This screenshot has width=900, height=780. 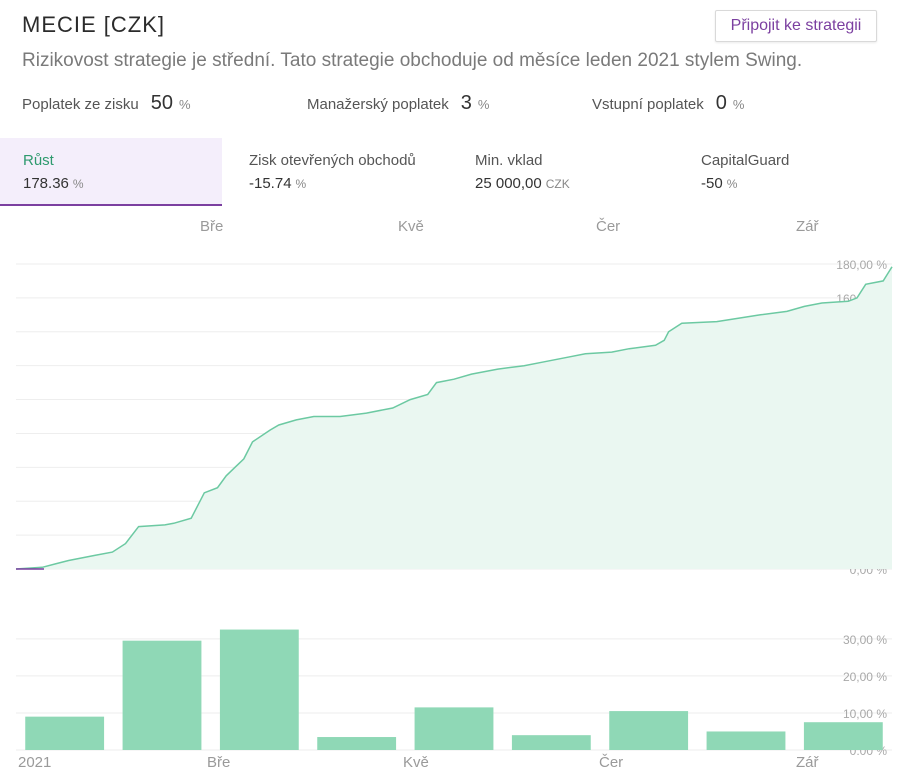 I want to click on tab-open-profit-number: -15.74, so click(x=270, y=183).